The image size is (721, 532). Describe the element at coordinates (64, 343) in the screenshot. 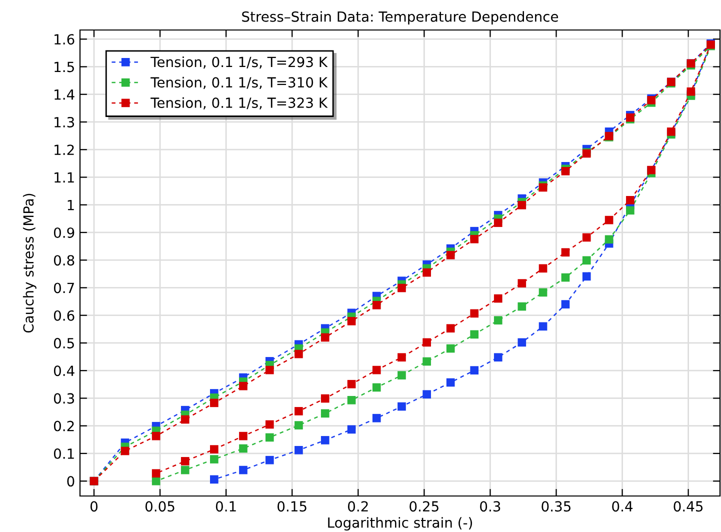

I see `y-tick-label: 0.5` at that location.